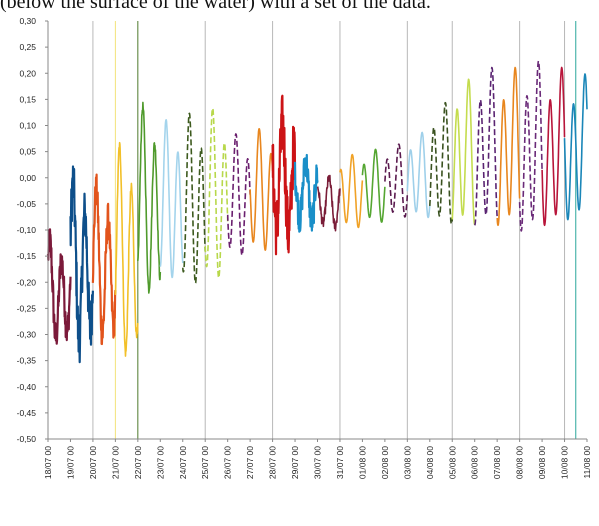 Image resolution: width=599 pixels, height=526 pixels. I want to click on y-tick-label: 0,30, so click(27, 21).